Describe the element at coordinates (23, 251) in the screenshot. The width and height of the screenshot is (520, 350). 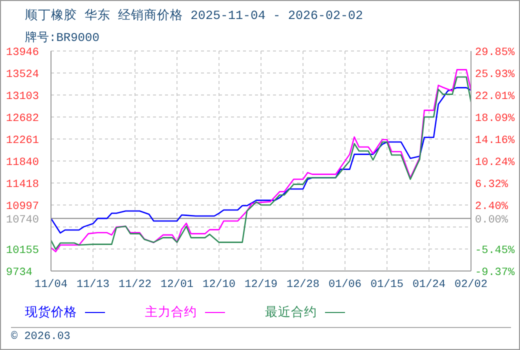
I see `y-tick-label: 10155` at that location.